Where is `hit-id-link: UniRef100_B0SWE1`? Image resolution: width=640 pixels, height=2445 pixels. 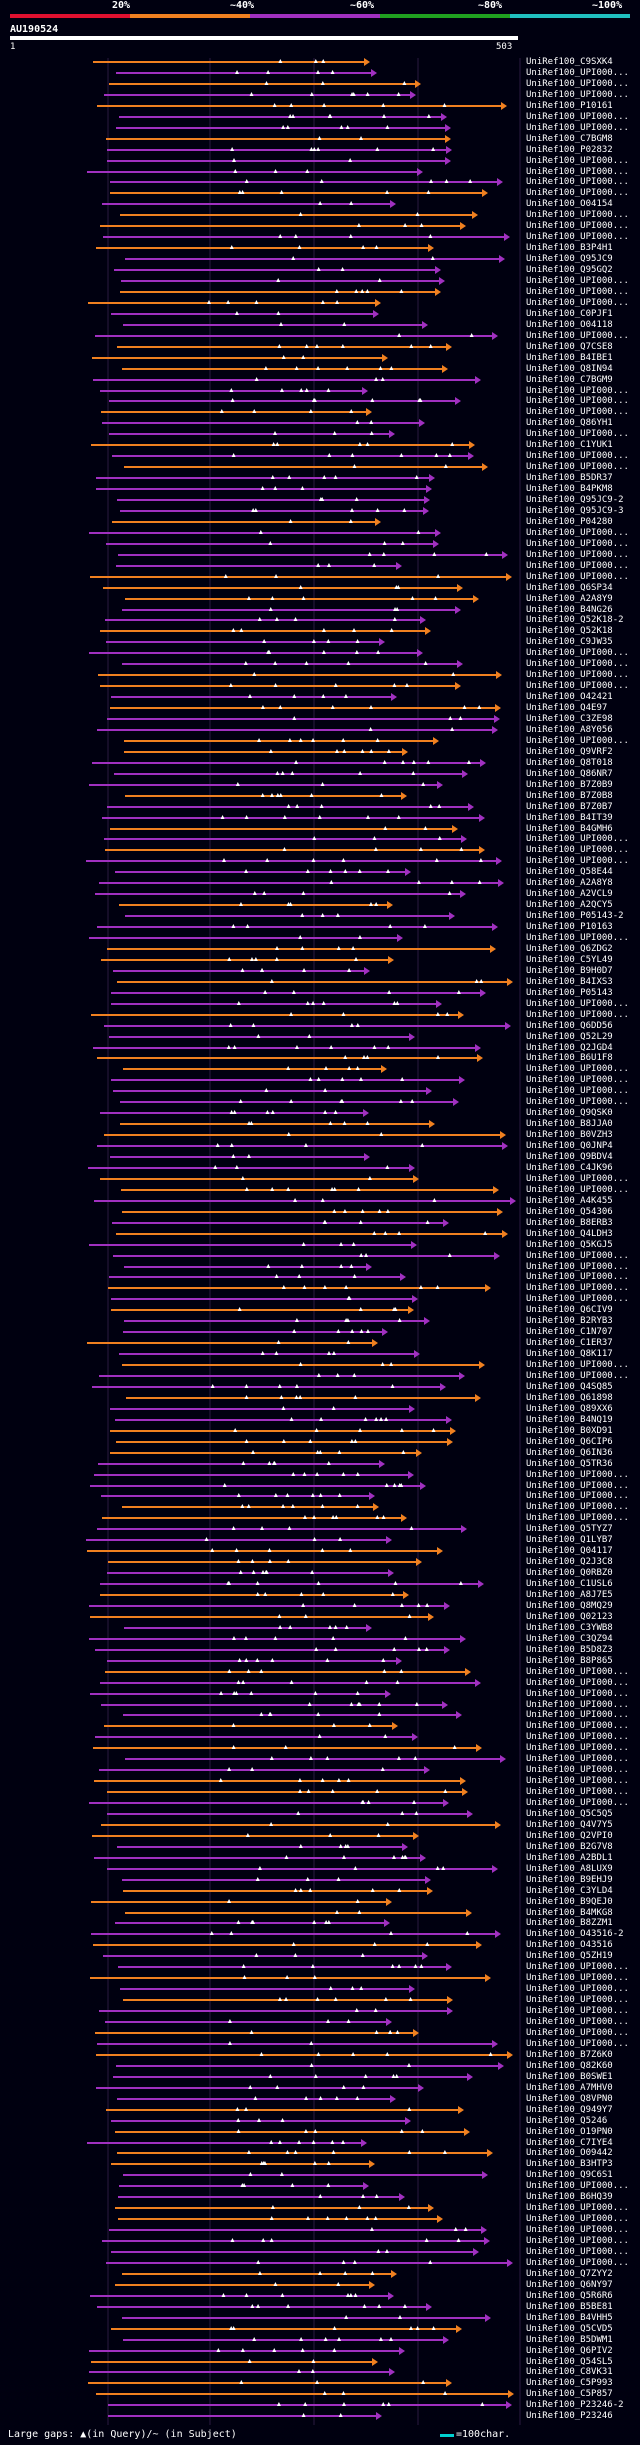 hit-id-link: UniRef100_B0SWE1 is located at coordinates (569, 2077).